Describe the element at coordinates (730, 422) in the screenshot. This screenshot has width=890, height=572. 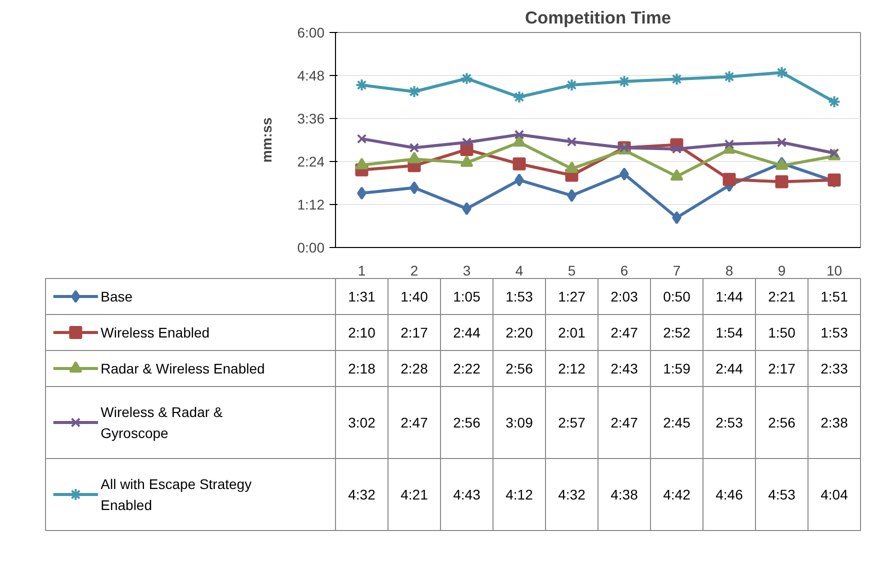
I see `data-label: 2:53` at that location.